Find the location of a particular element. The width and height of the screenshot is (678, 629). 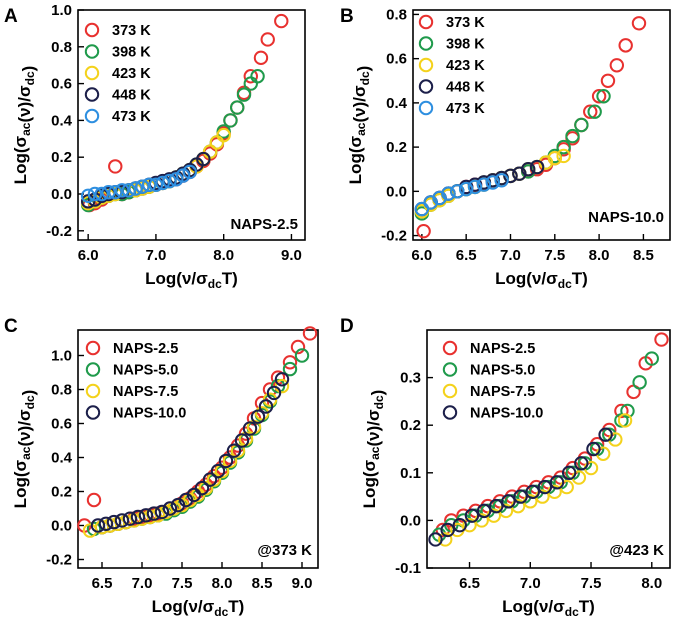

panel-letter: C is located at coordinates (11, 326).